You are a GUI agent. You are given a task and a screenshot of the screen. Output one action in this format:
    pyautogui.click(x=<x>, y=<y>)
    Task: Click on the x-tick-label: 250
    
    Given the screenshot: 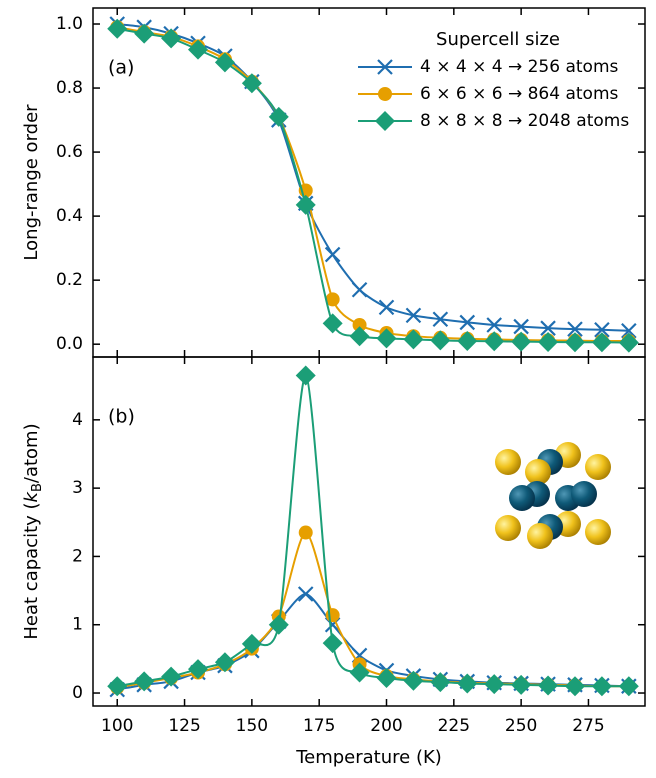 What is the action you would take?
    pyautogui.click(x=521, y=726)
    